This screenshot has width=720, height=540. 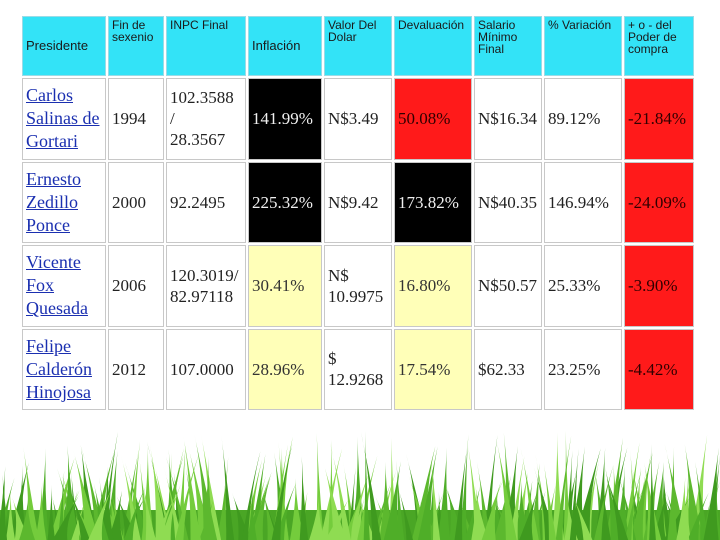 What do you see at coordinates (64, 286) in the screenshot?
I see `president-name-link: Vicente Fox Quesada` at bounding box center [64, 286].